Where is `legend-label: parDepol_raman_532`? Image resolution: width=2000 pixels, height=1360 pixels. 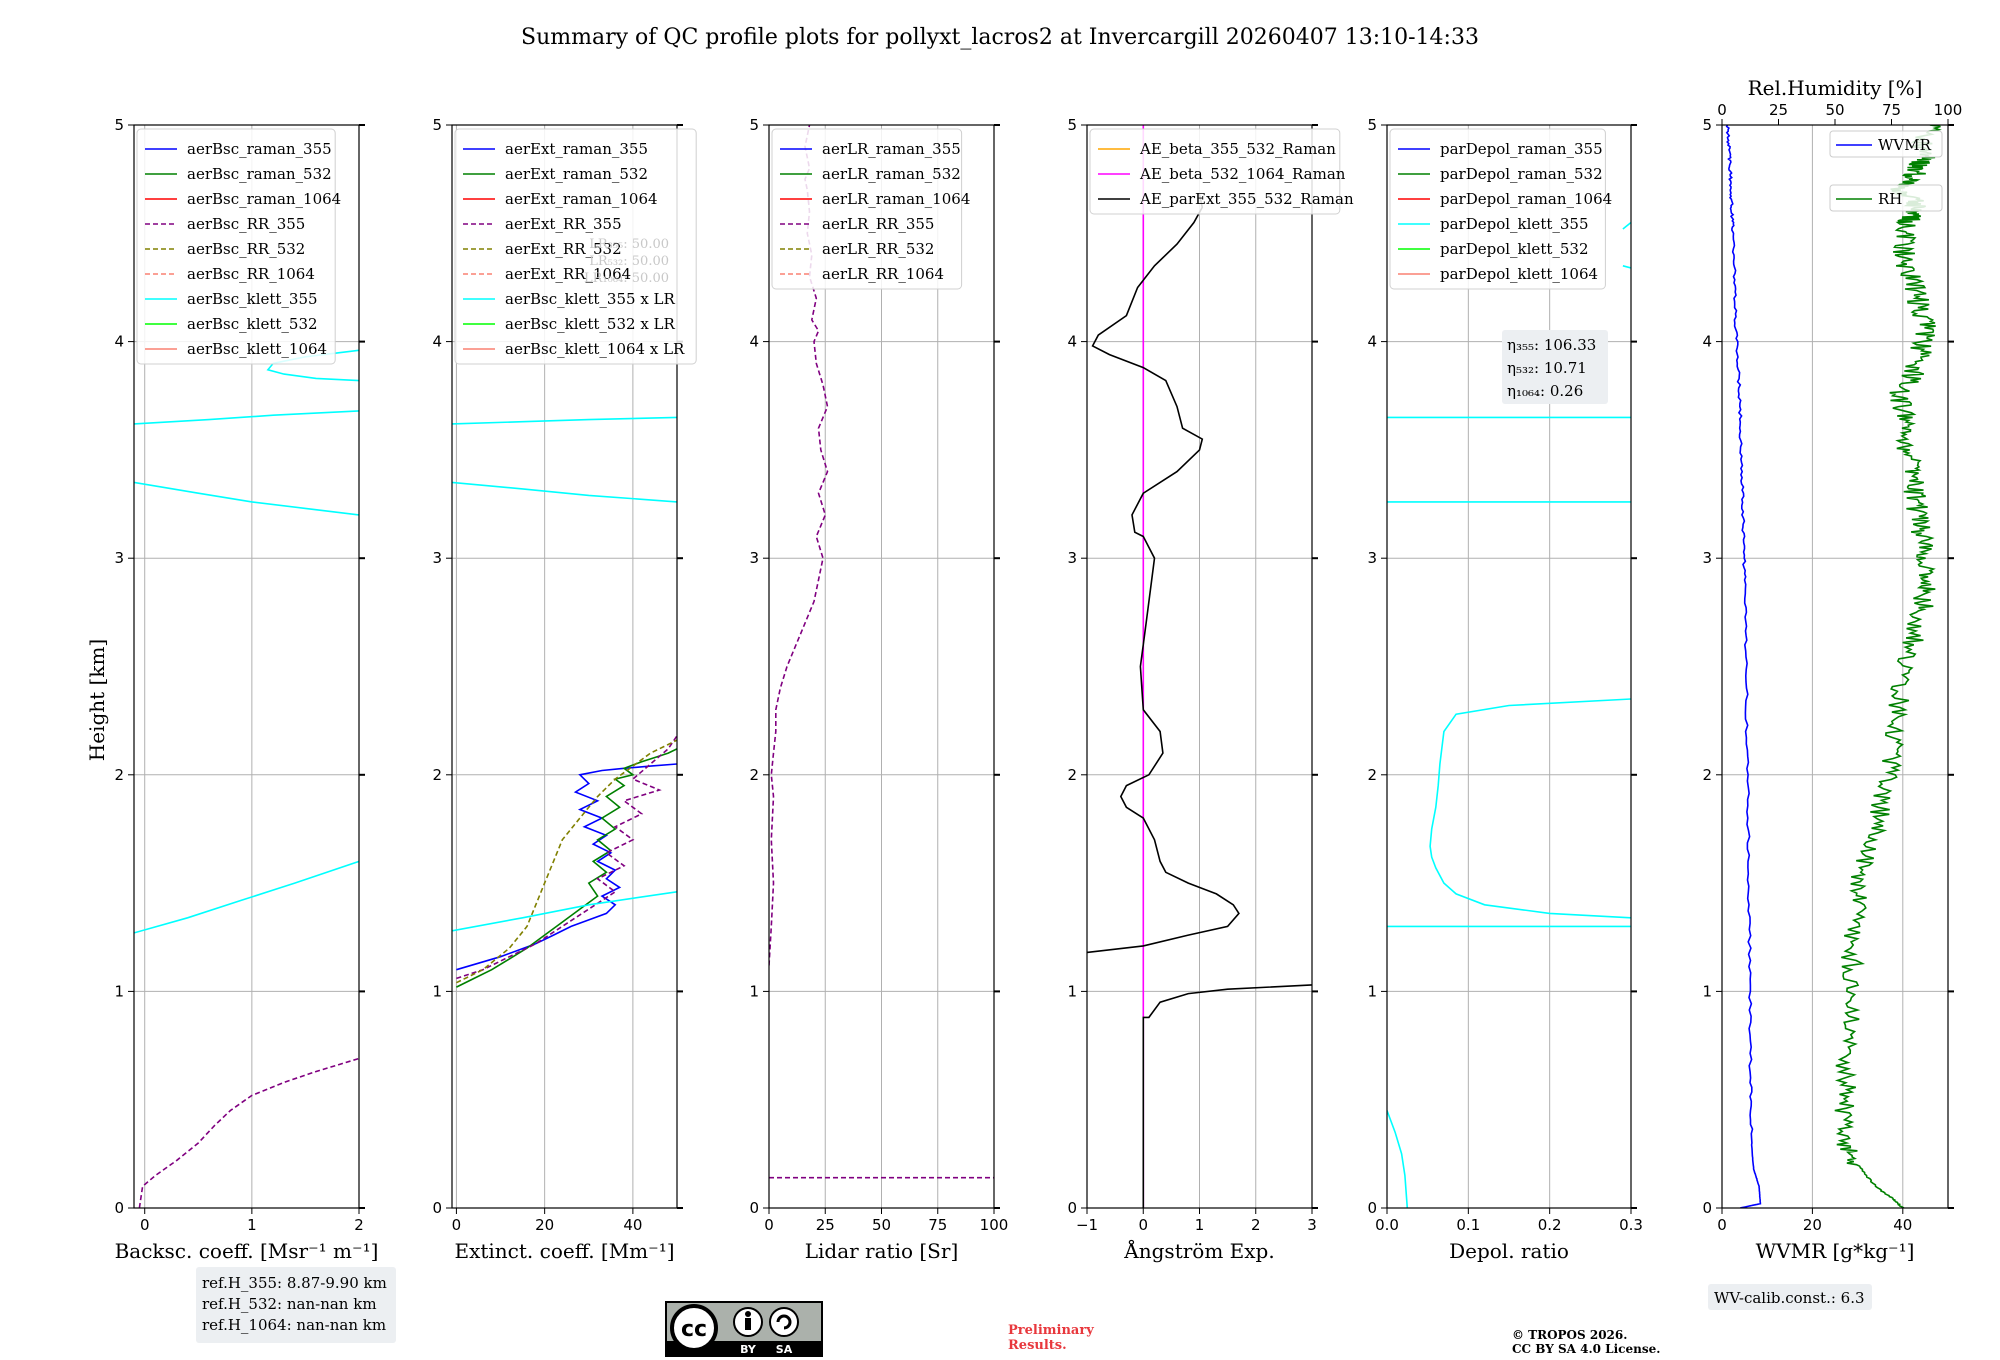
legend-label: parDepol_raman_532 is located at coordinates (1521, 174).